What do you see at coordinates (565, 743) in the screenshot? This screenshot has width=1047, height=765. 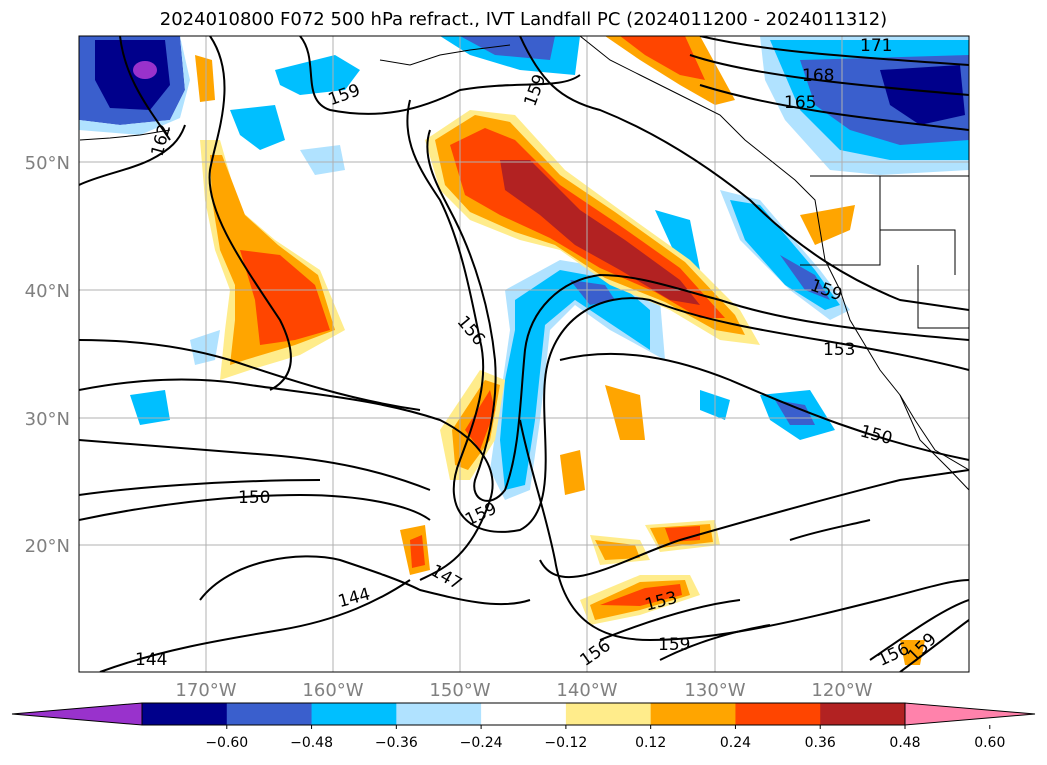 I see `colorbar-tick-label: −0.12` at bounding box center [565, 743].